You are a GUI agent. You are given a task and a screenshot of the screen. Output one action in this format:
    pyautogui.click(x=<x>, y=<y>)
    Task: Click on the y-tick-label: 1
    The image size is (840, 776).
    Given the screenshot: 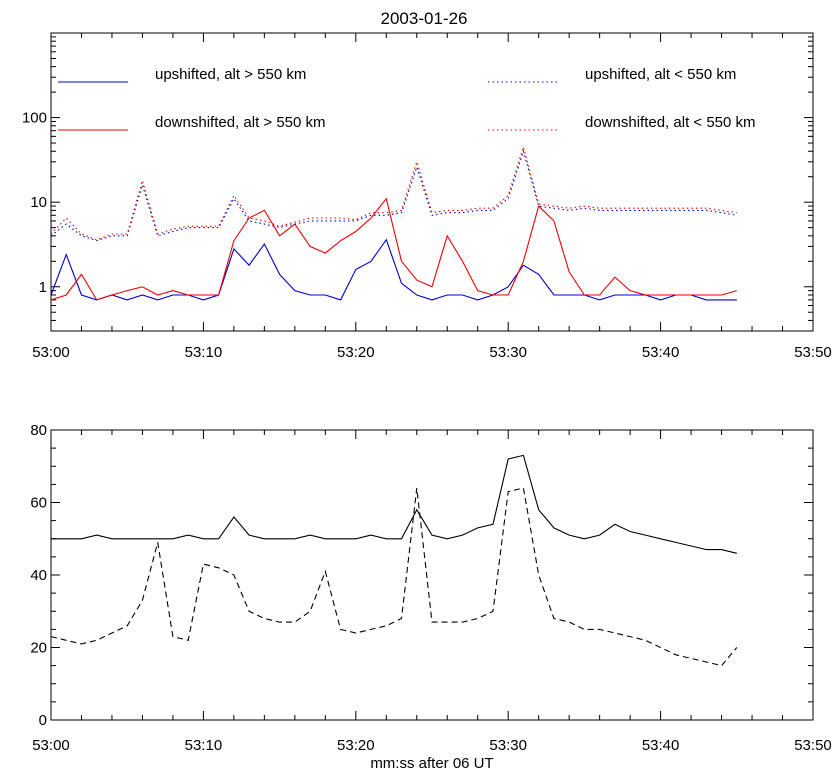 What is the action you would take?
    pyautogui.click(x=43, y=287)
    